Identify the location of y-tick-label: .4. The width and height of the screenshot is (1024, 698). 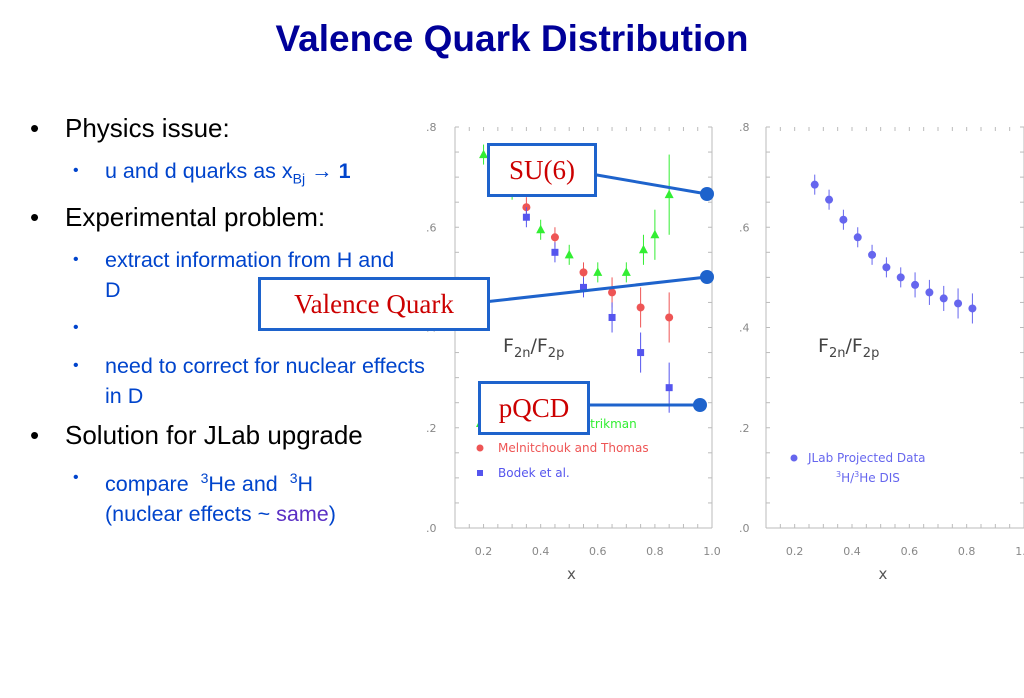
(744, 328).